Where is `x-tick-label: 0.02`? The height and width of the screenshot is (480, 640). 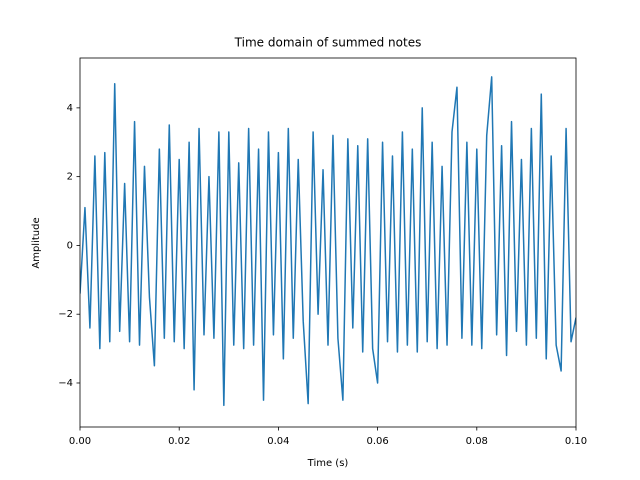
x-tick-label: 0.02 is located at coordinates (179, 441).